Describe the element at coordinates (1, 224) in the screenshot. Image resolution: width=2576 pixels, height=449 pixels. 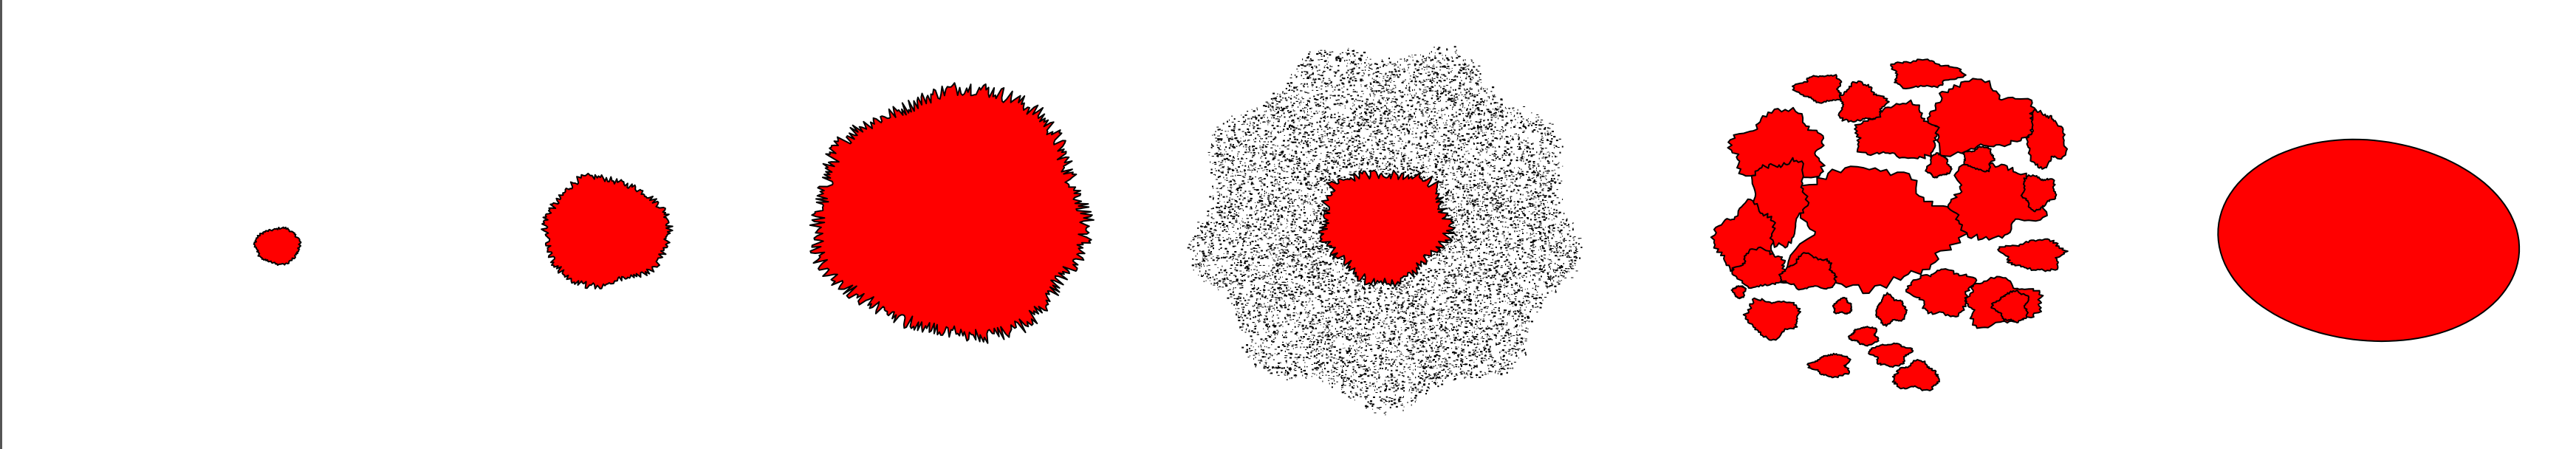
I see `left-frame-rule` at that location.